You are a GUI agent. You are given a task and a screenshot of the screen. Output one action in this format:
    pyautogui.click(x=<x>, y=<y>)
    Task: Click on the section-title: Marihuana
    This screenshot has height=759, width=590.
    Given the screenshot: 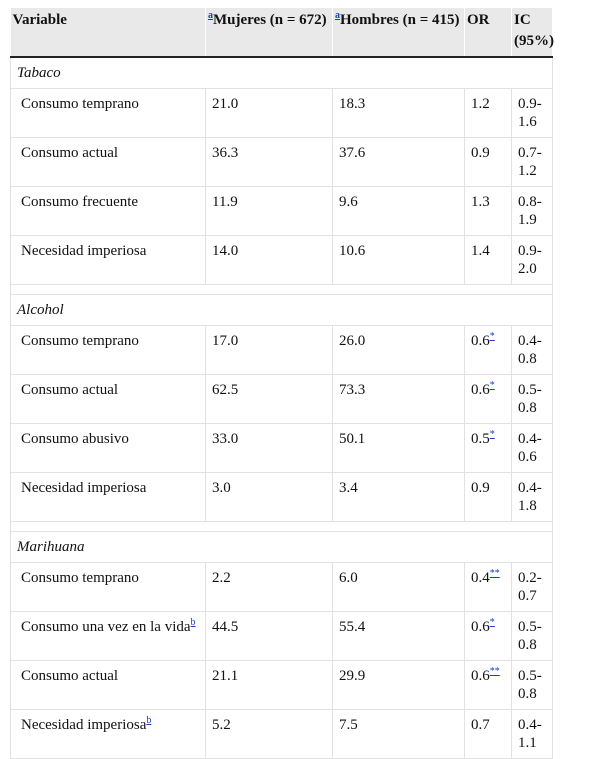 What is the action you would take?
    pyautogui.click(x=281, y=547)
    